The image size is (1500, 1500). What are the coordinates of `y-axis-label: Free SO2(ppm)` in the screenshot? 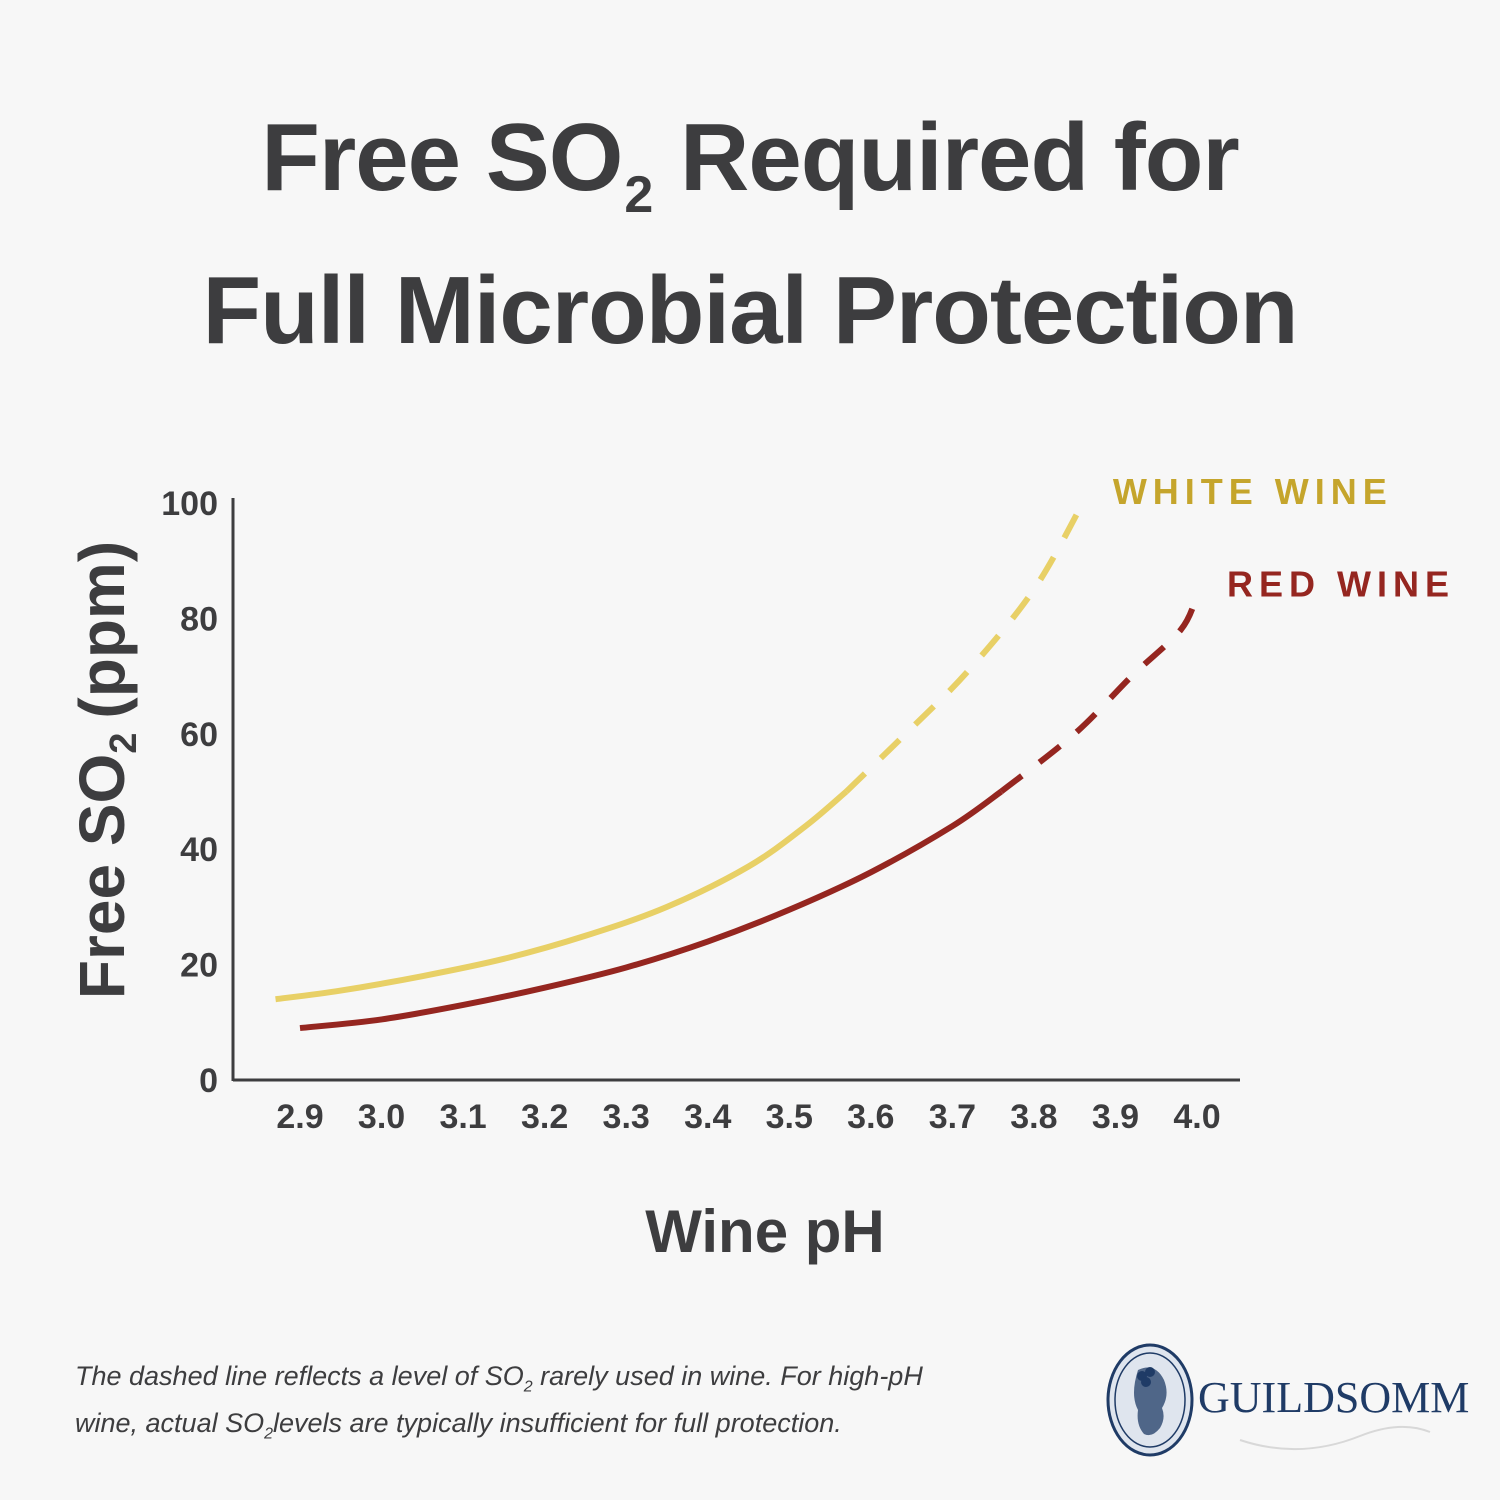 It's located at (105, 770).